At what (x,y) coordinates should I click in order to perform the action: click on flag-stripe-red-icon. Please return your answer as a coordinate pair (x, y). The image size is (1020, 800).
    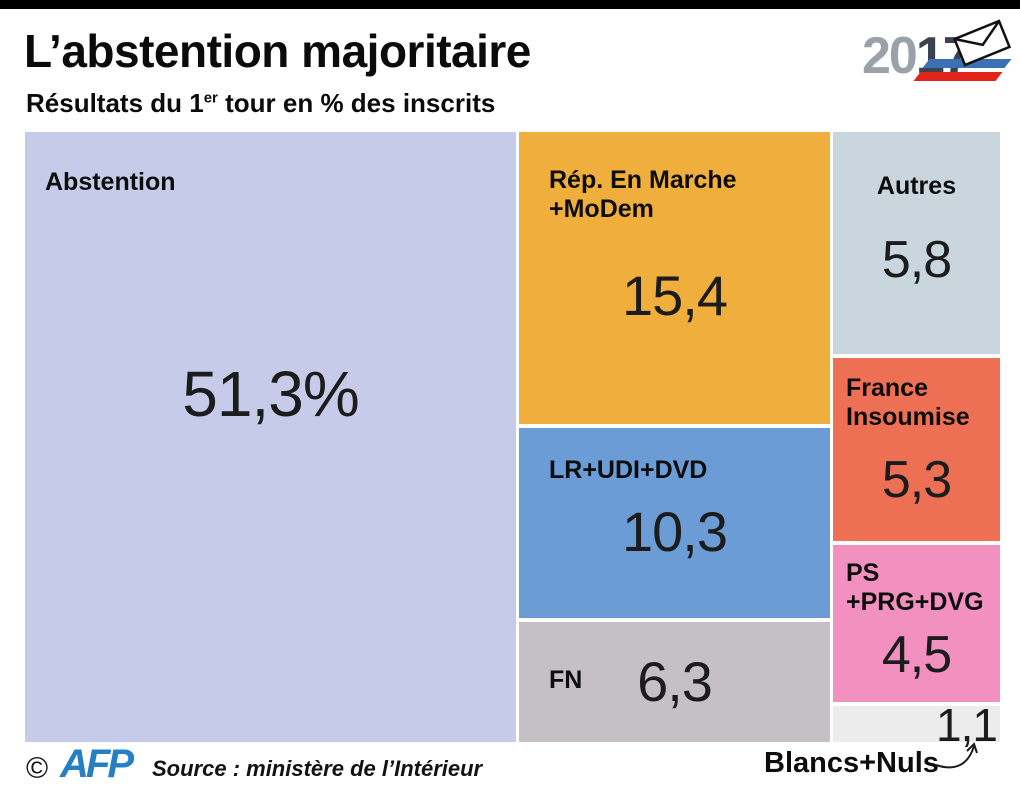
    Looking at the image, I should click on (958, 76).